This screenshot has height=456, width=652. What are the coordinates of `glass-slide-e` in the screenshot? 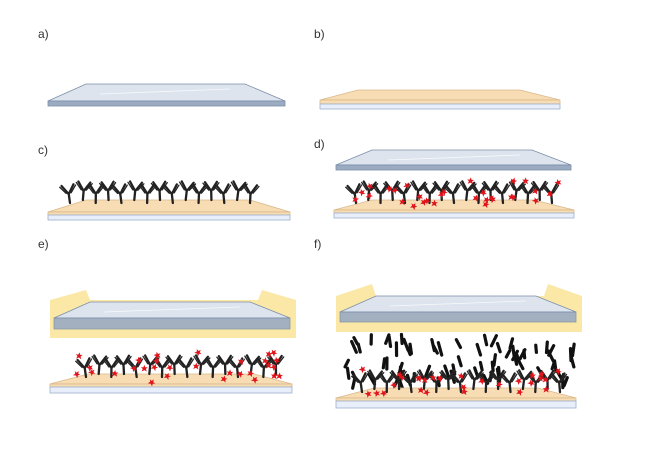 It's located at (172, 315).